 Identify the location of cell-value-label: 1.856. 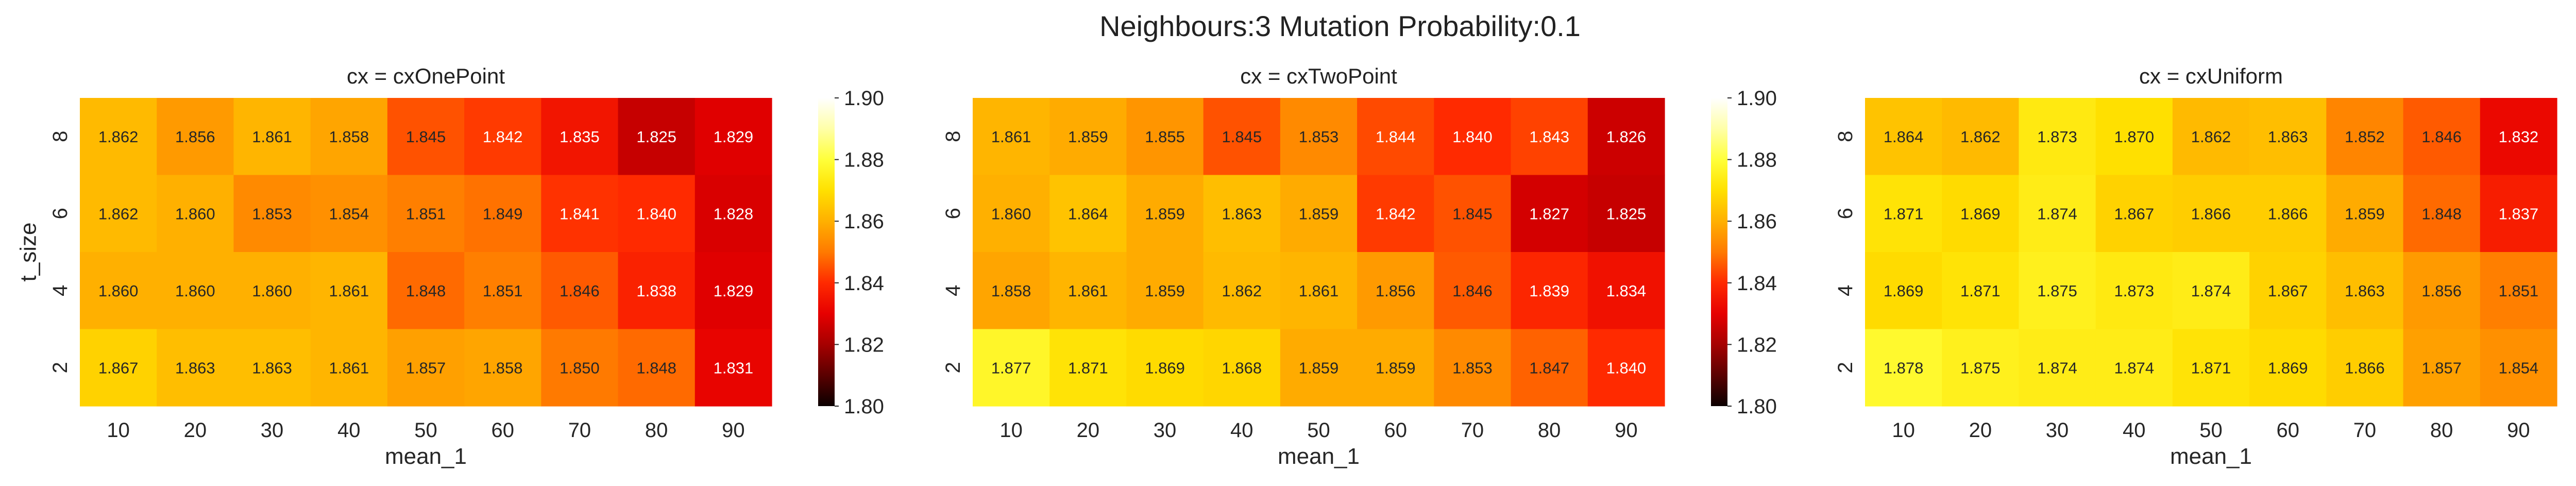
(2441, 291).